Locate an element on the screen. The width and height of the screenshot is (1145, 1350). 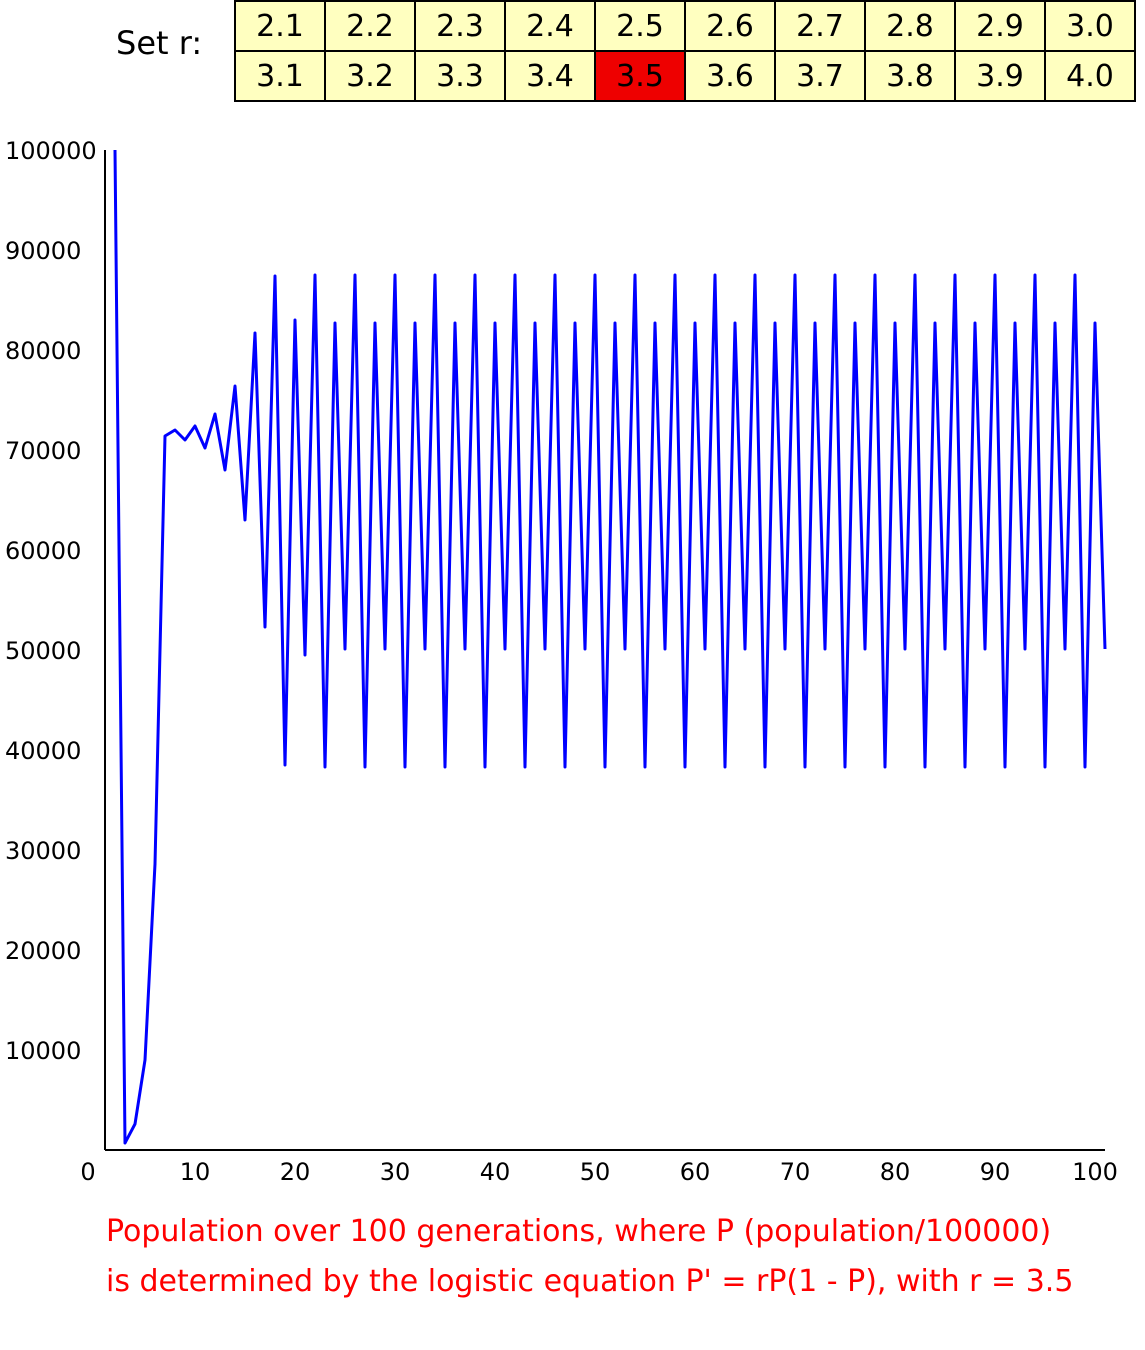
x-tick-label: 10 is located at coordinates (195, 1172).